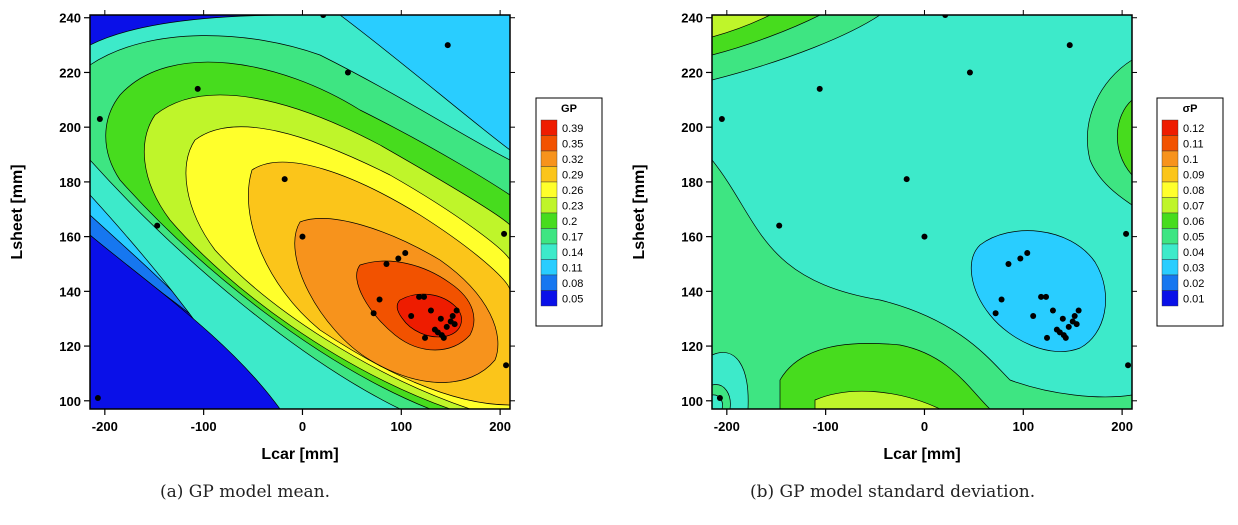 Image resolution: width=1238 pixels, height=525 pixels. What do you see at coordinates (1193, 284) in the screenshot?
I see `legend-label: 0.02` at bounding box center [1193, 284].